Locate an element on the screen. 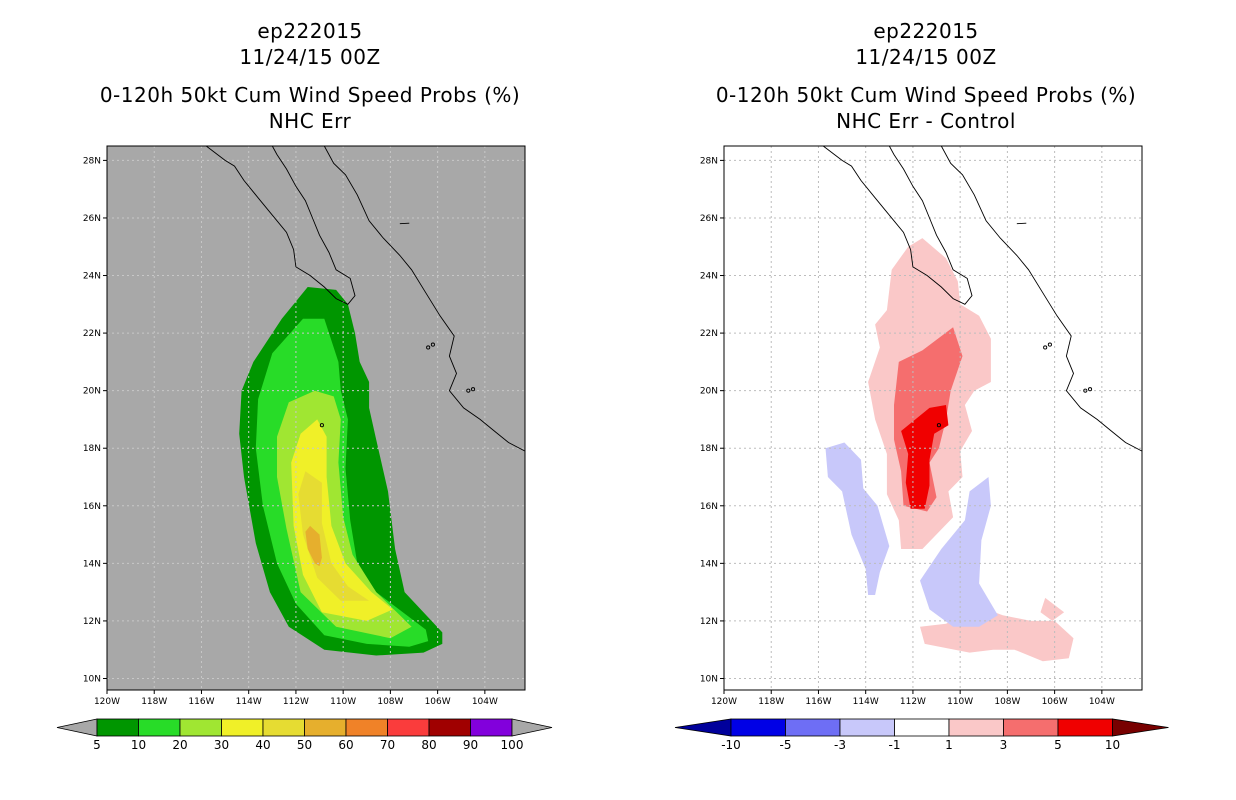  x-tick-label: 104W is located at coordinates (485, 702).